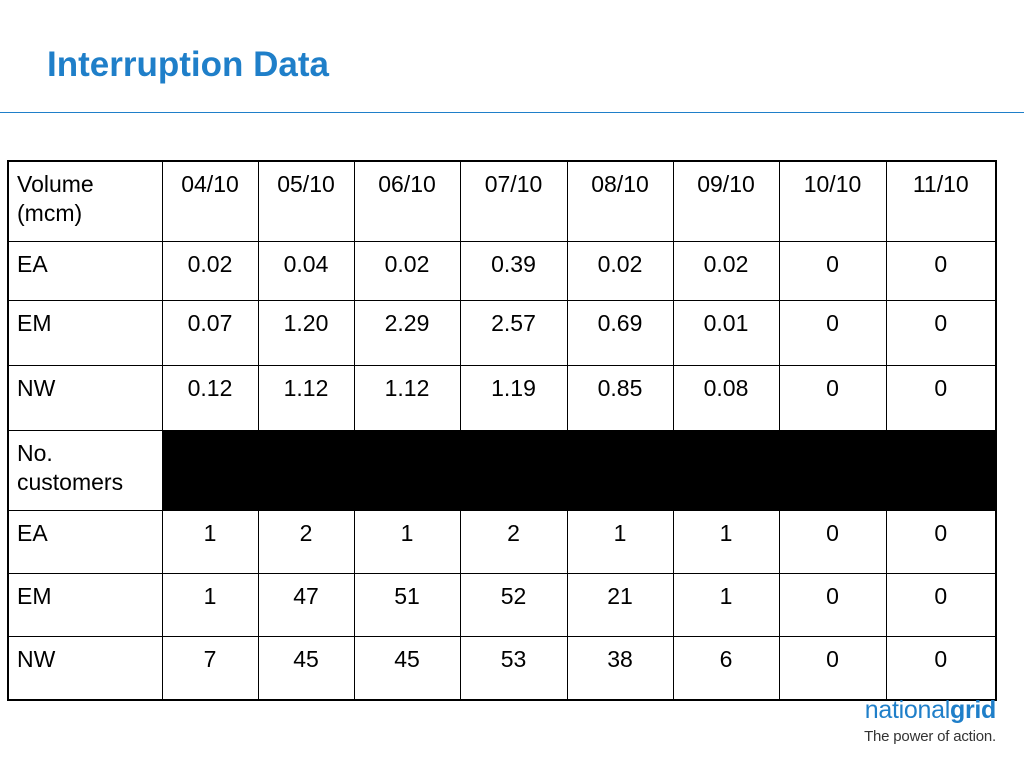  Describe the element at coordinates (306, 333) in the screenshot. I see `table-cell: 1.20` at that location.